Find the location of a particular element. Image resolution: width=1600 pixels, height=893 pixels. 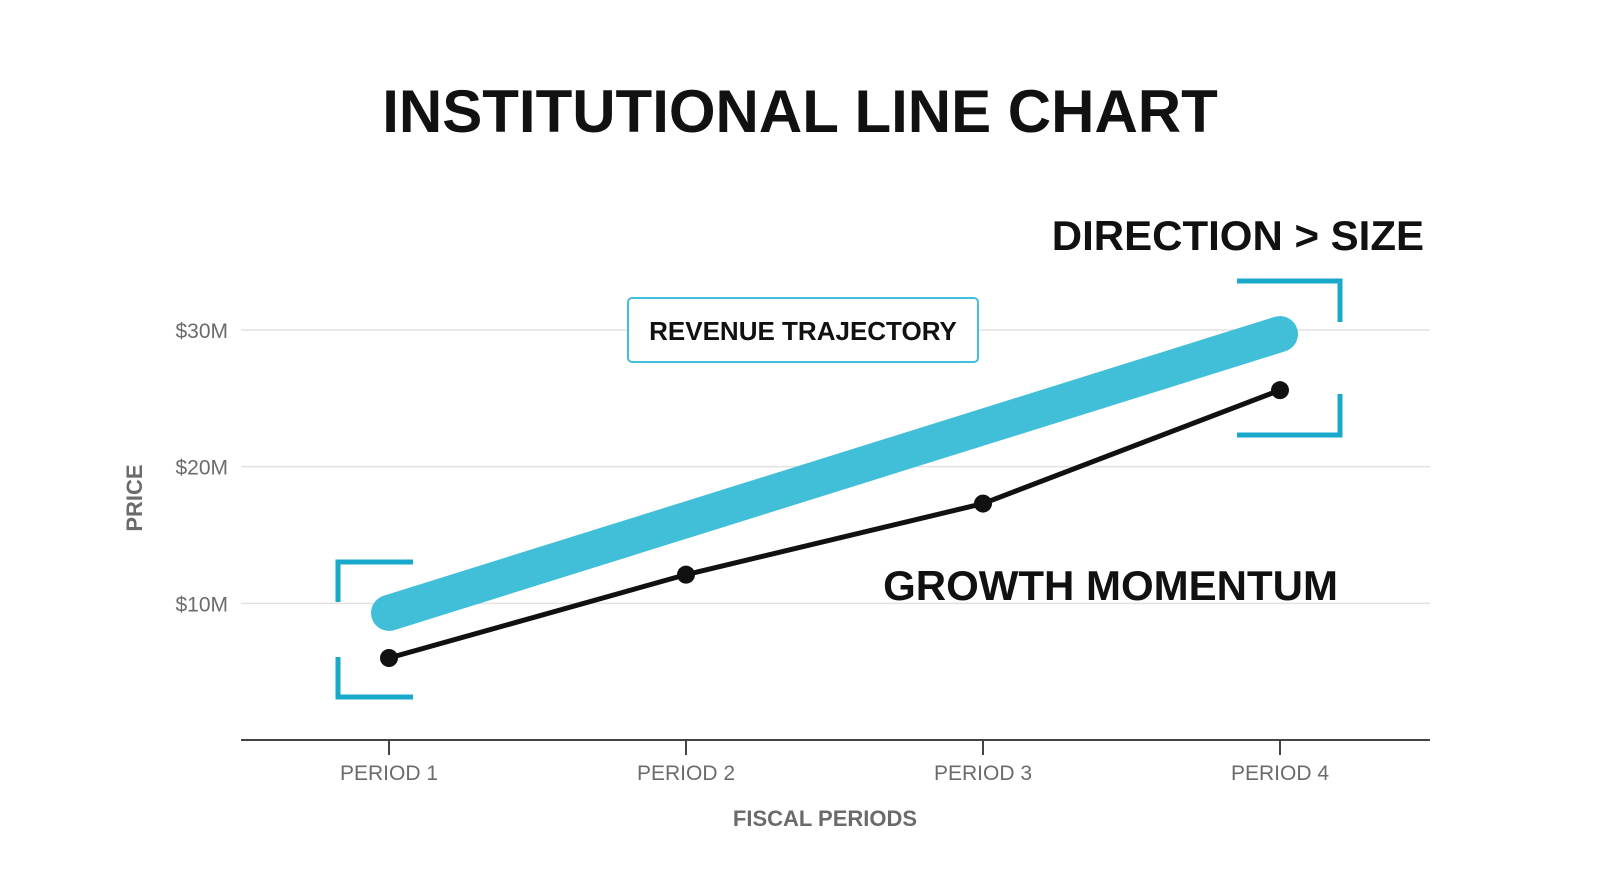

label-box is located at coordinates (803, 330).